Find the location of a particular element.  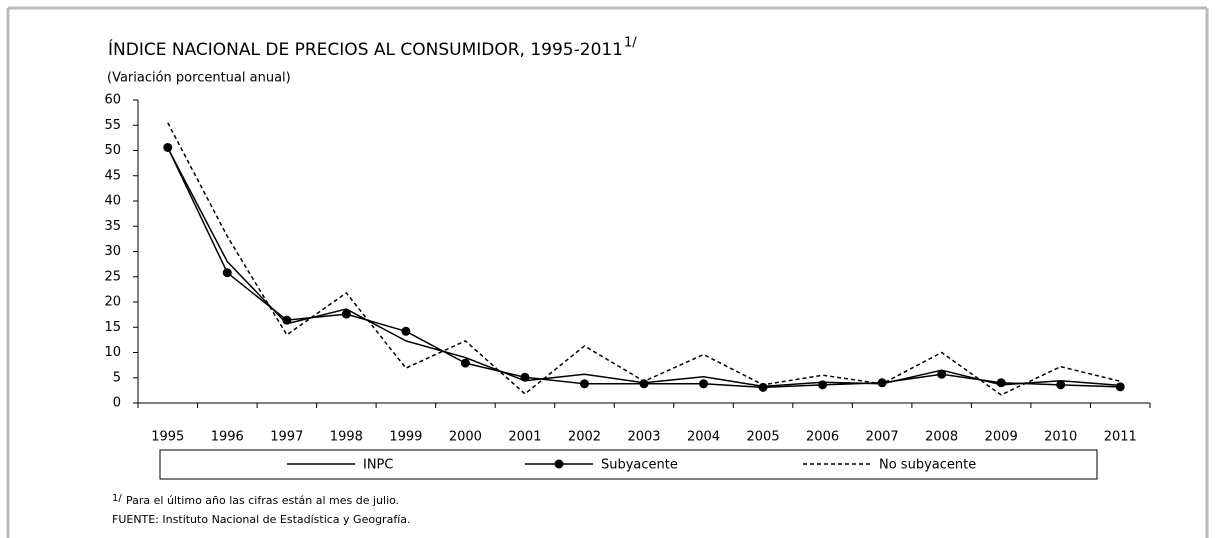

x-tick-label: 2001 is located at coordinates (524, 437).